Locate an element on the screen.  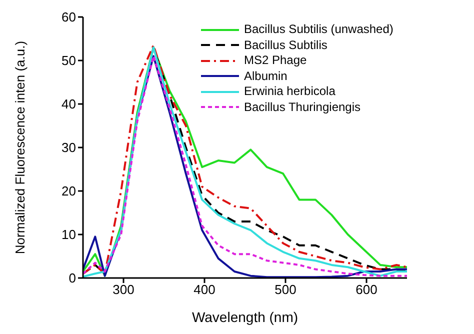
y-tick-label: 20 is located at coordinates (69, 191).